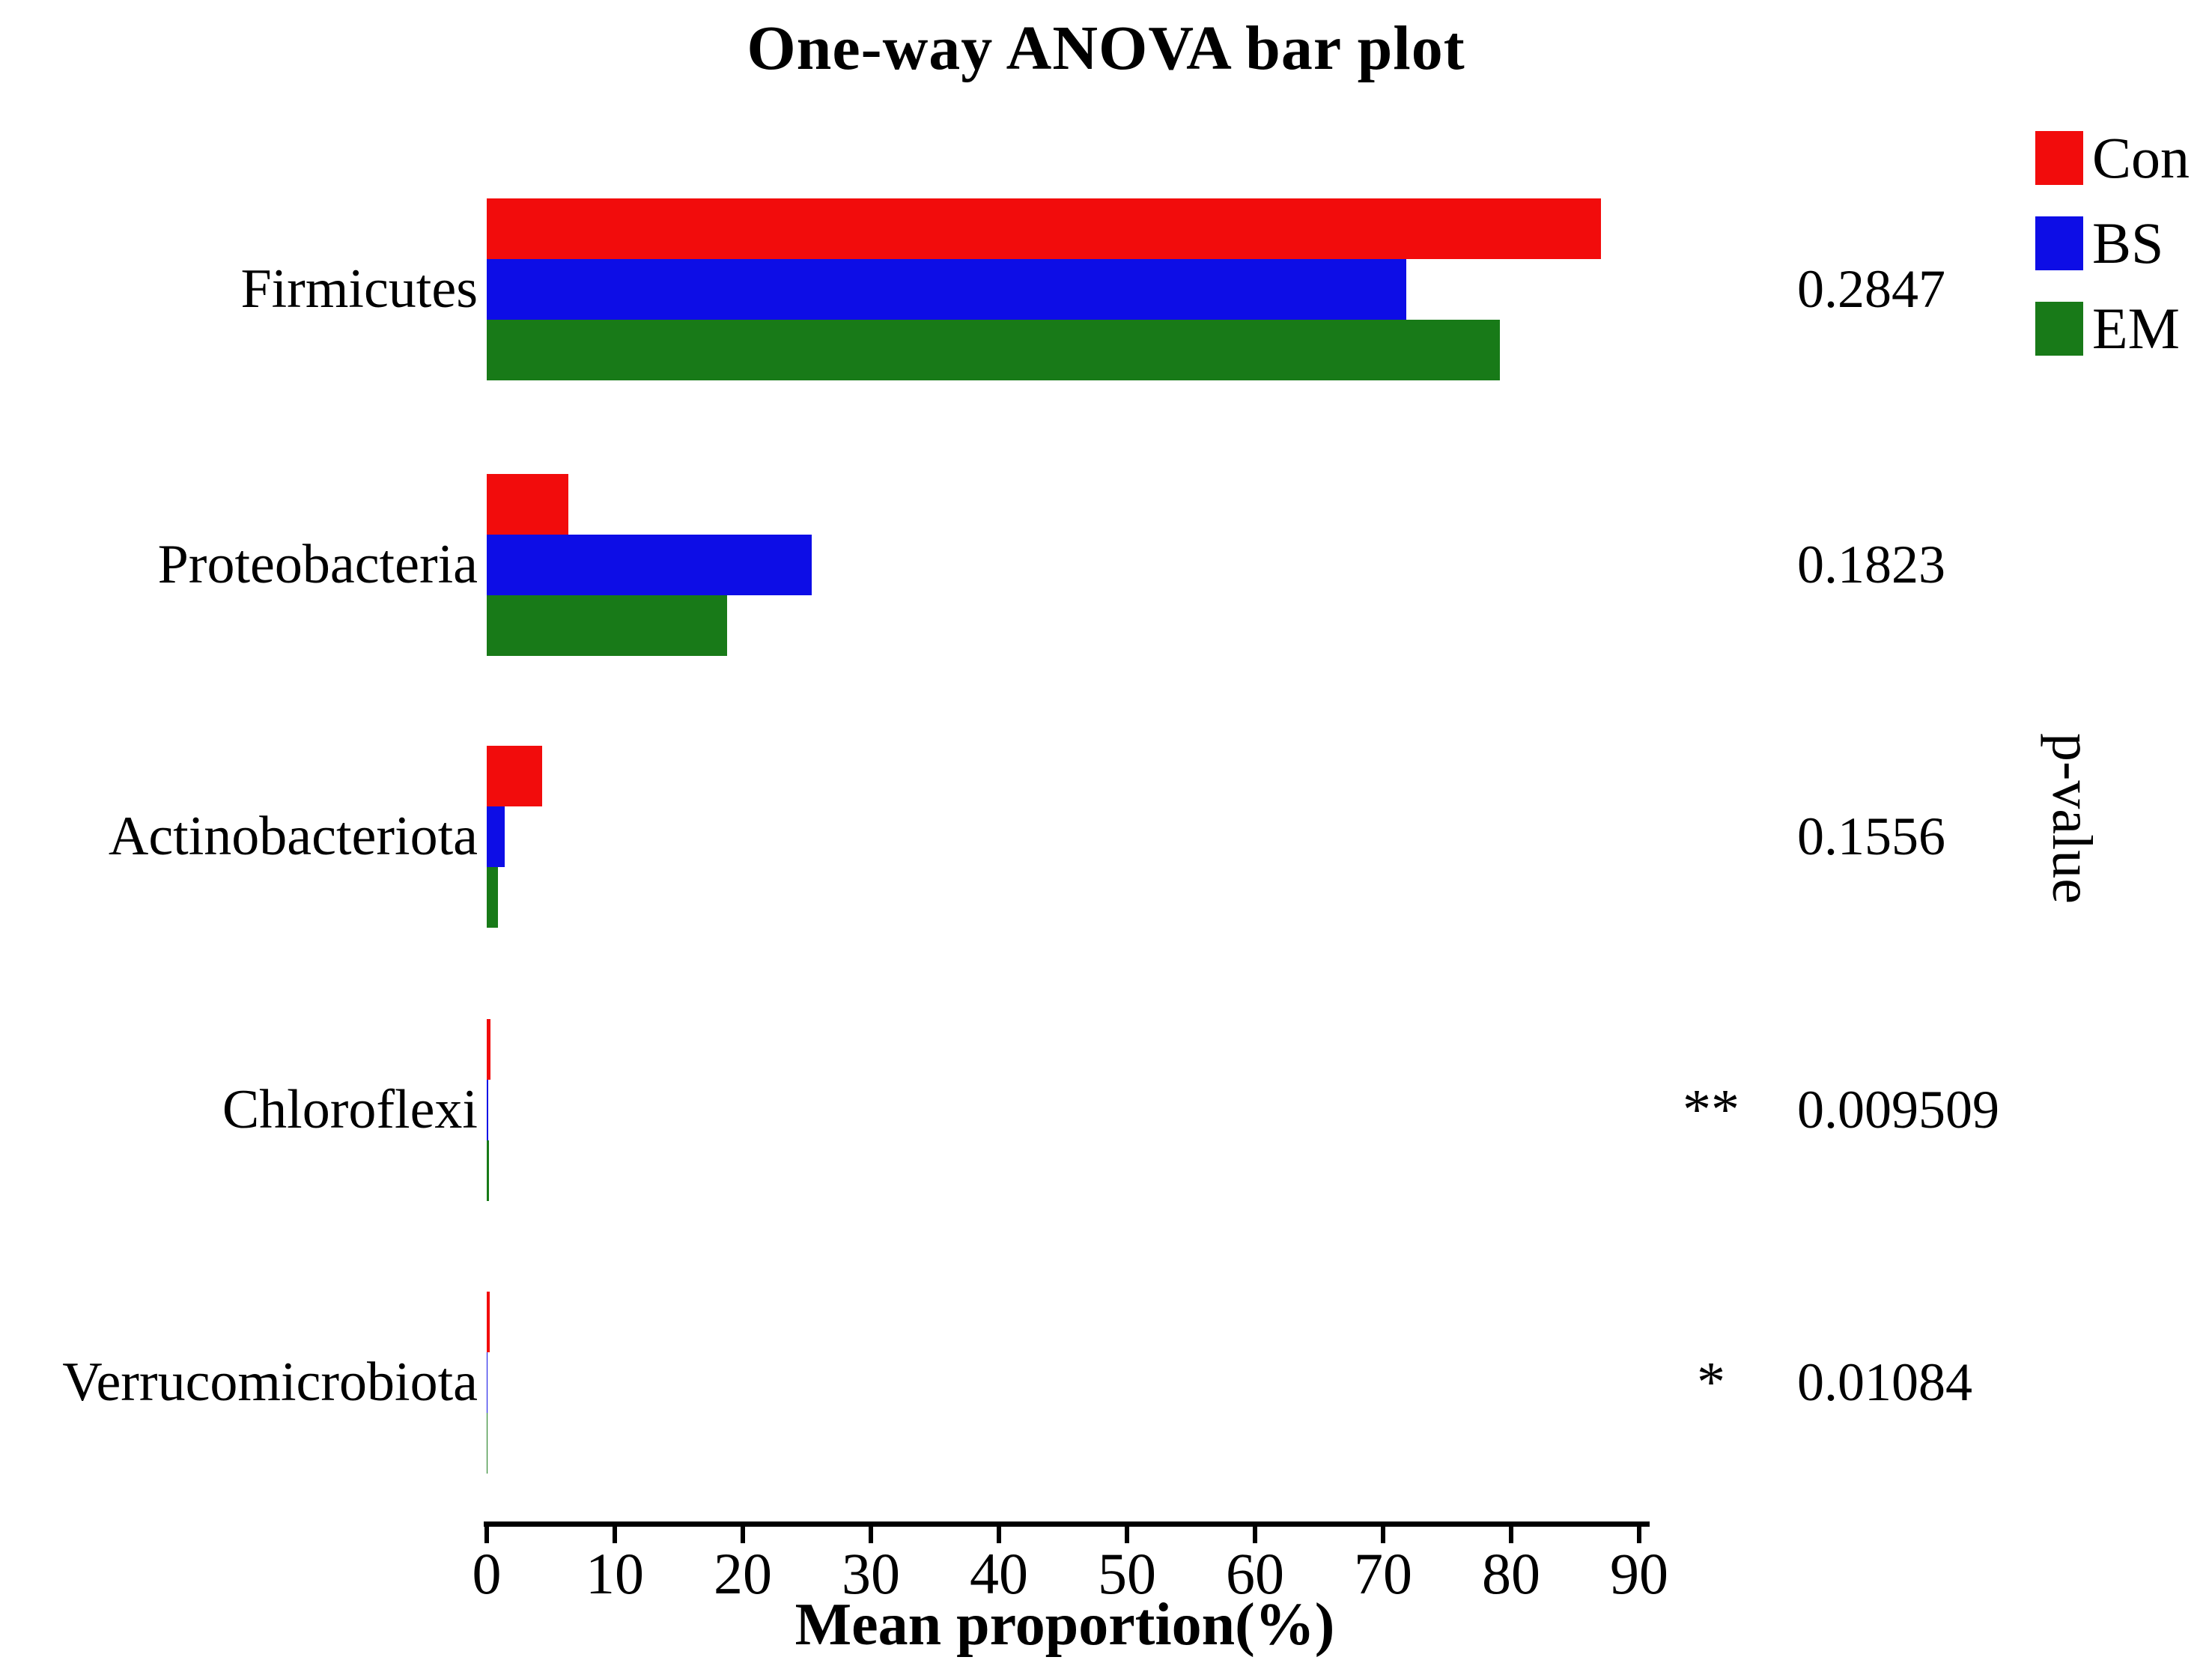 The height and width of the screenshot is (1669, 2212). Describe the element at coordinates (1884, 1382) in the screenshot. I see `p-value: 0.01084` at that location.